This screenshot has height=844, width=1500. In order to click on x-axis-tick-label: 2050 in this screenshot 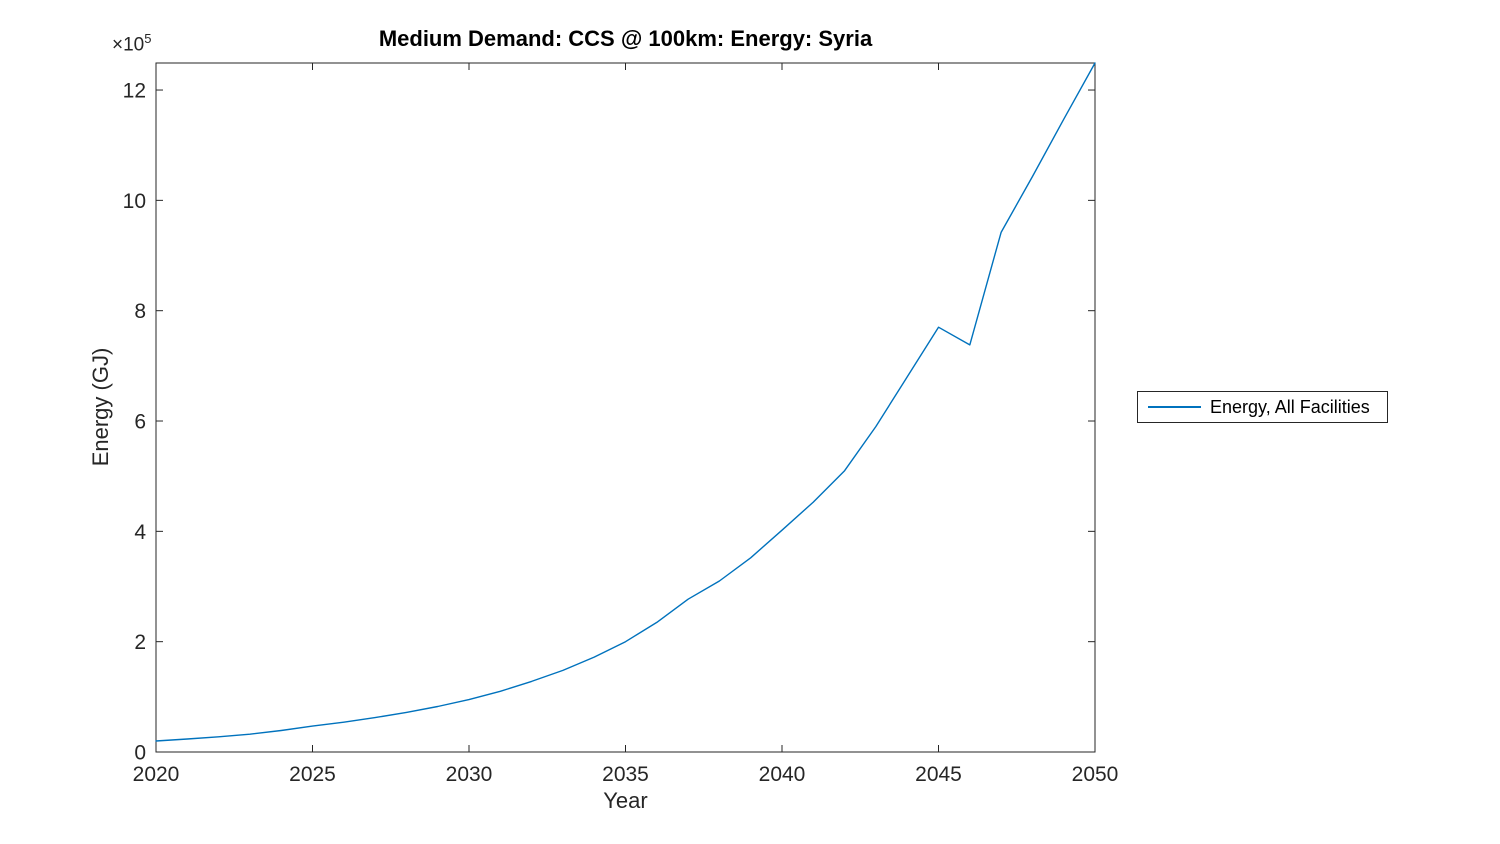, I will do `click(1095, 774)`.